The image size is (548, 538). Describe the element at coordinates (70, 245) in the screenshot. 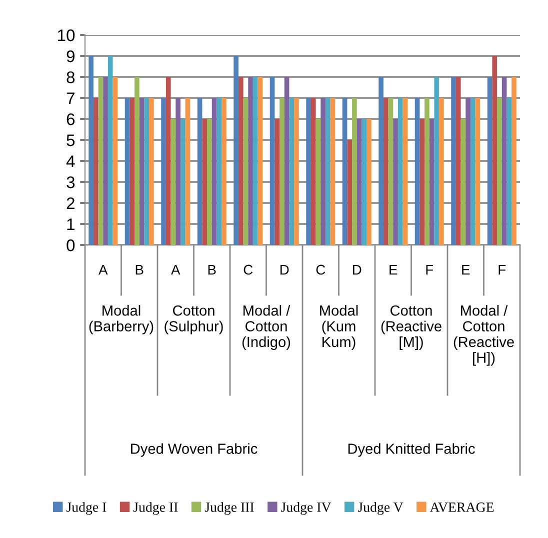

I see `y-tick-label: 0` at that location.